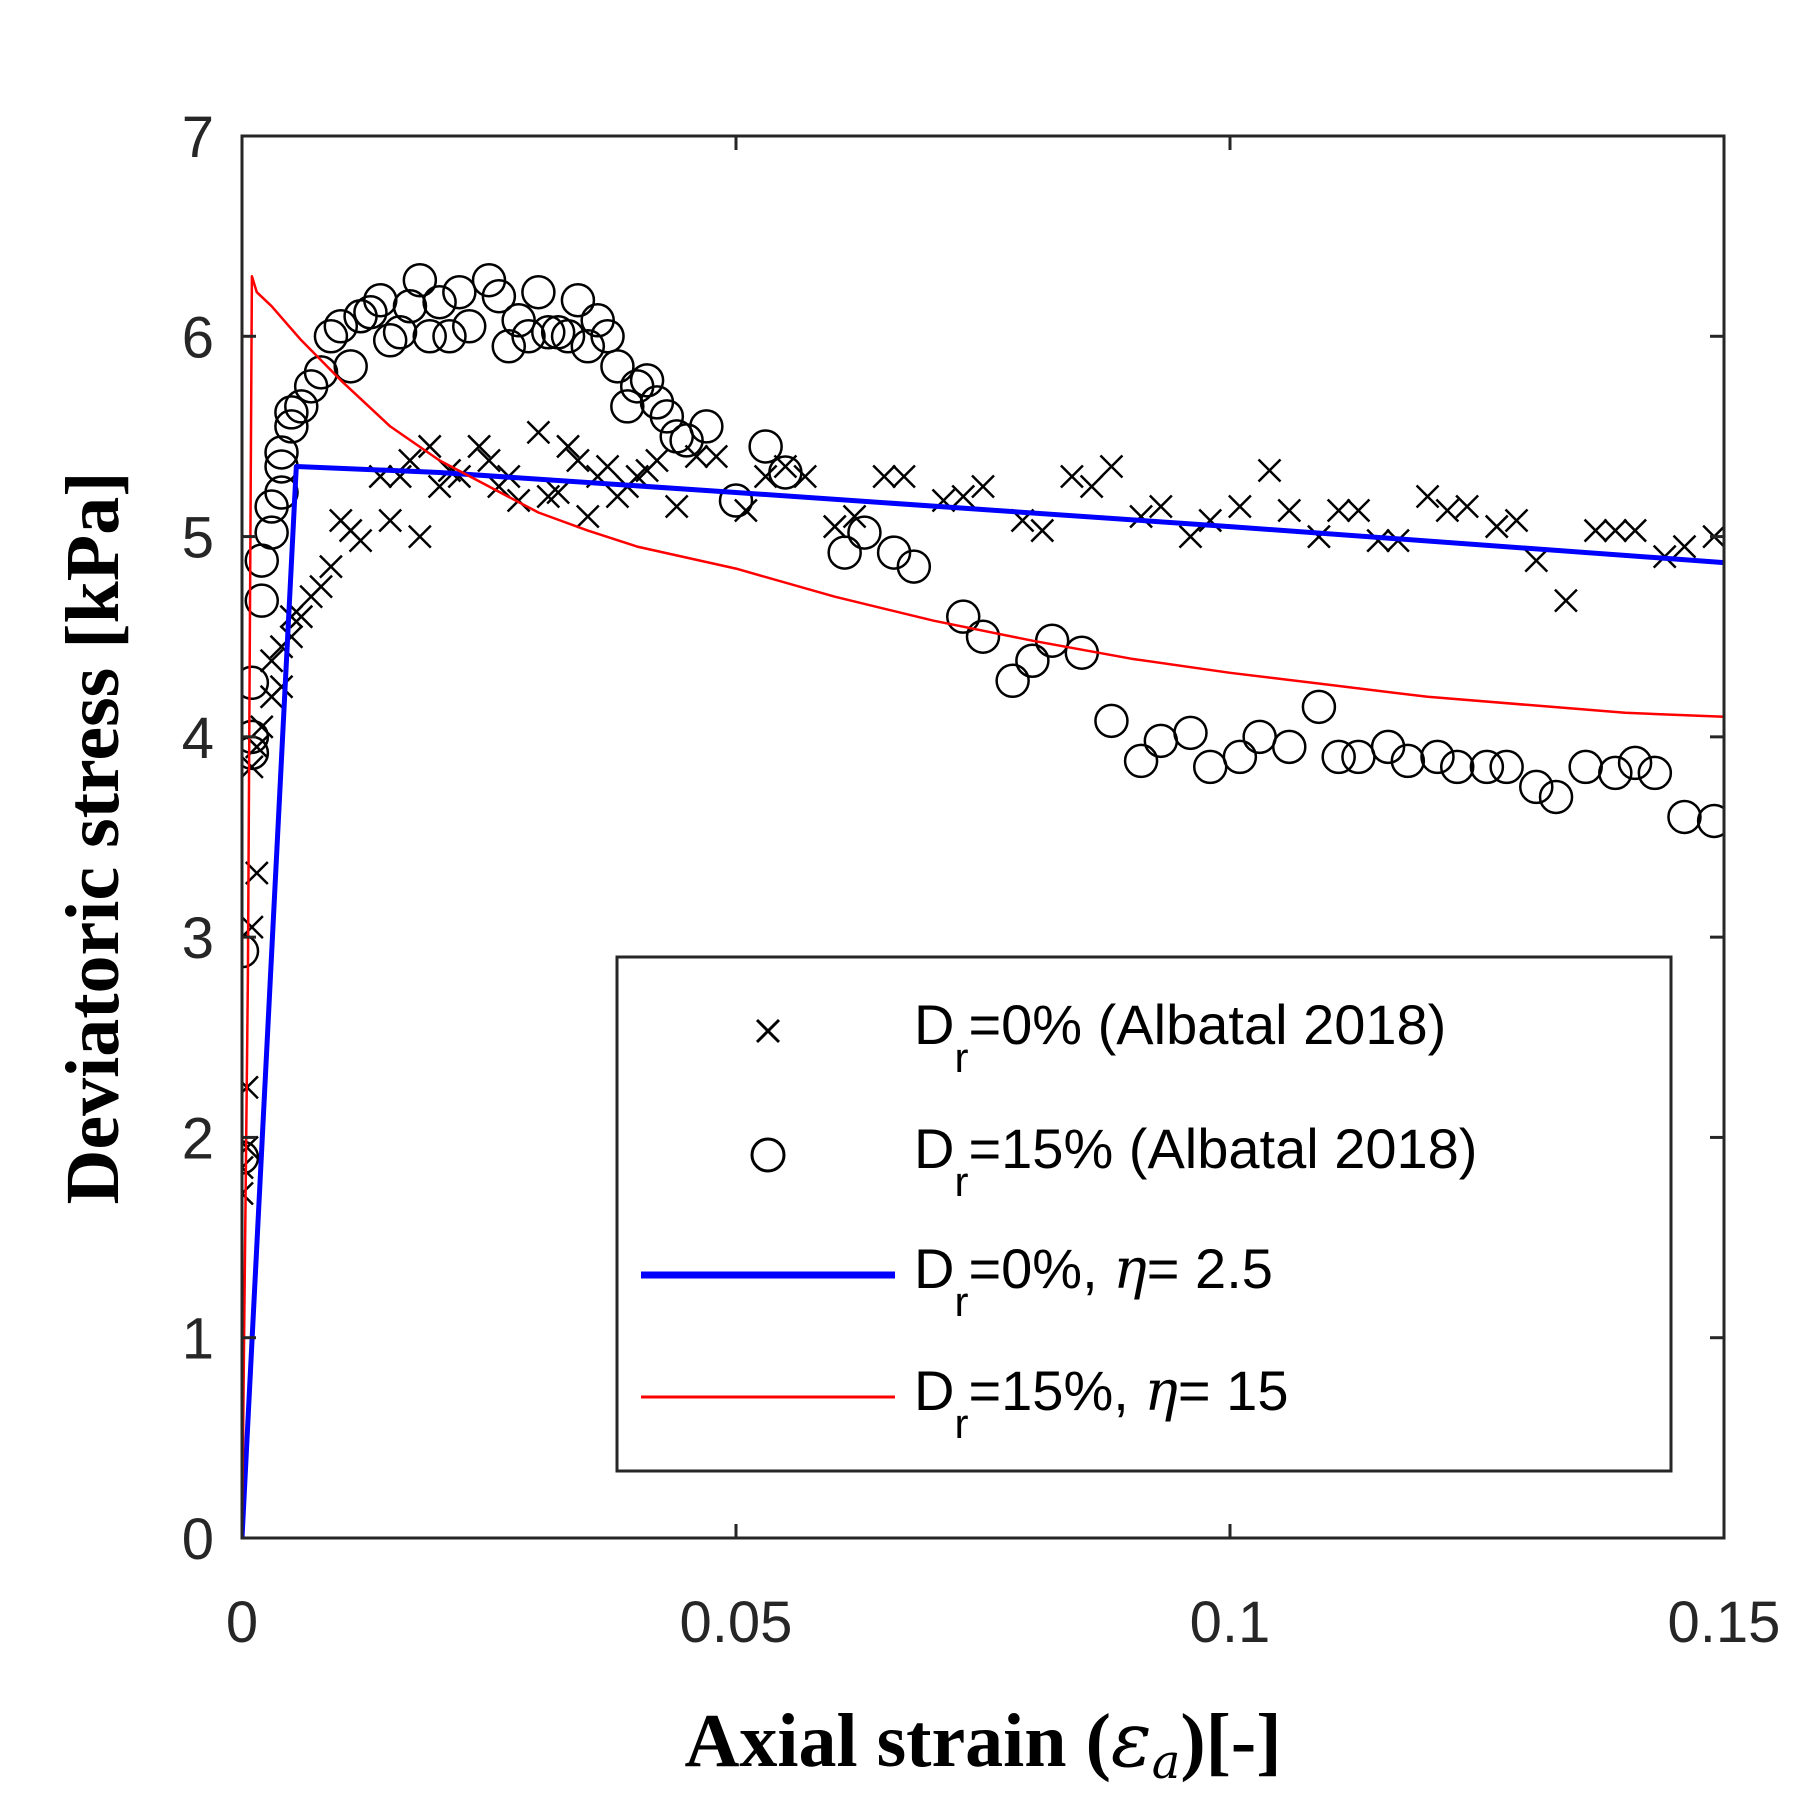  What do you see at coordinates (198, 1339) in the screenshot?
I see `y-tick-label: 1` at bounding box center [198, 1339].